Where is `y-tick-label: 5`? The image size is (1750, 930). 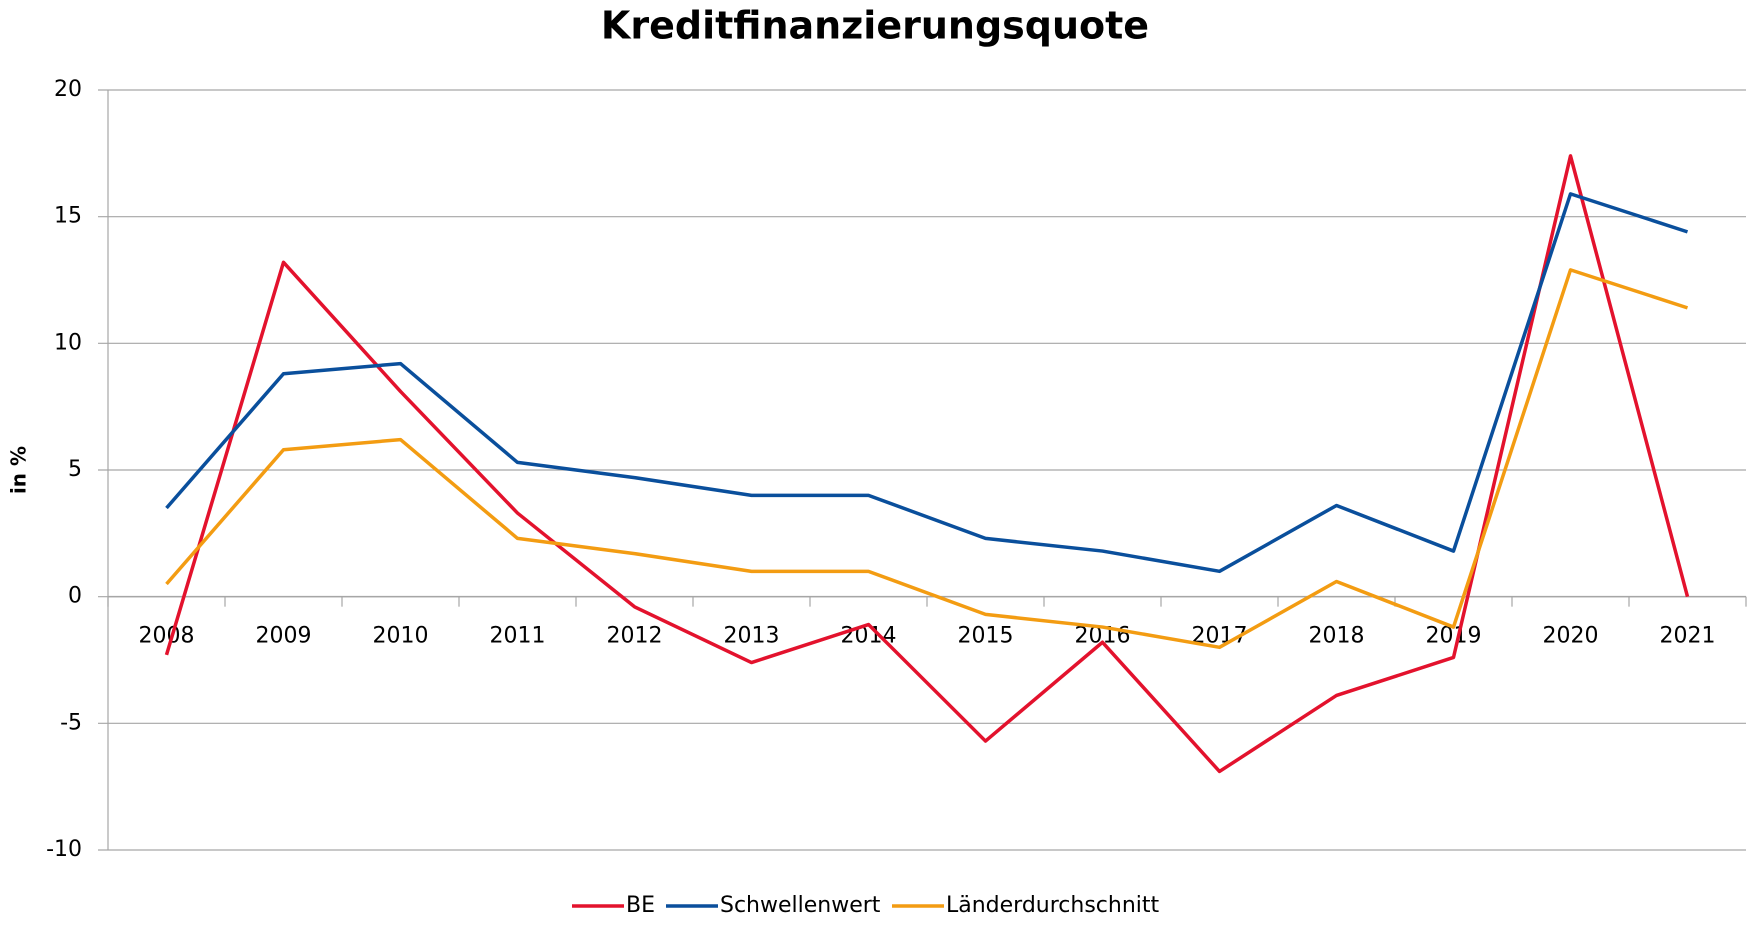 y-tick-label: 5 is located at coordinates (75, 469).